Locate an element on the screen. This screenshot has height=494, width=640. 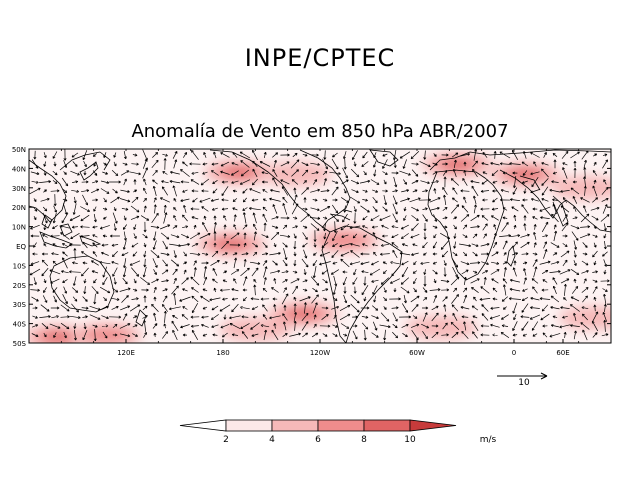
coast-caribbean is located at coordinates (341, 215).